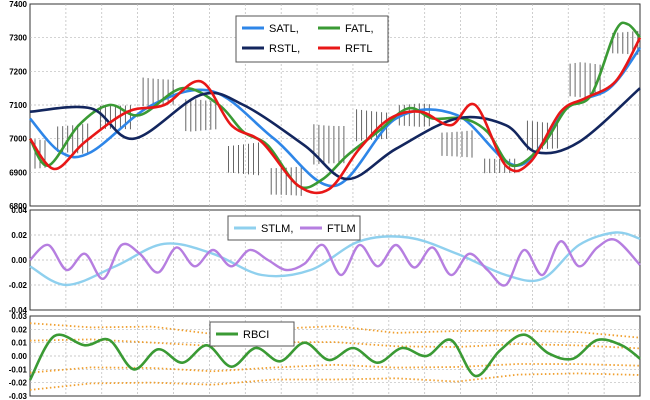 The width and height of the screenshot is (650, 400). Describe the element at coordinates (256, 335) in the screenshot. I see `legend-label: RBCI` at that location.